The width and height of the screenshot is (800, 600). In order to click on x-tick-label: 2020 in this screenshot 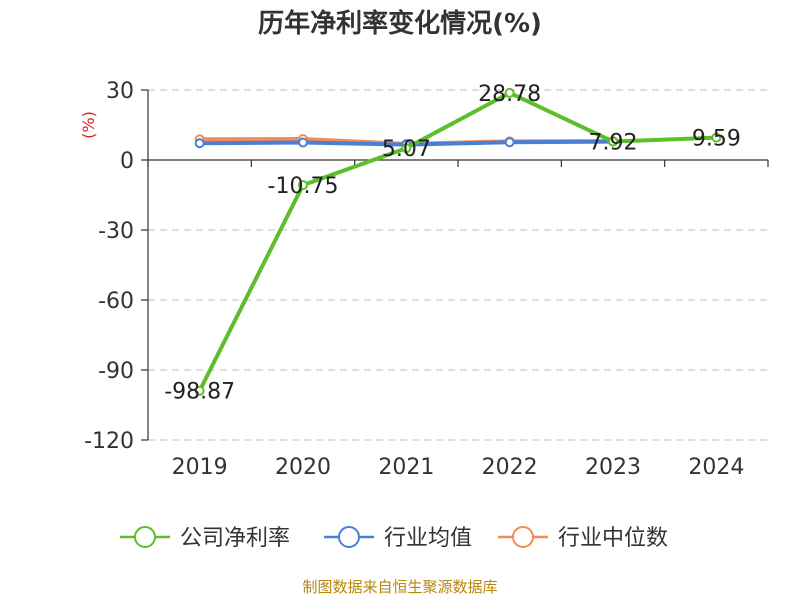, I will do `click(303, 467)`.